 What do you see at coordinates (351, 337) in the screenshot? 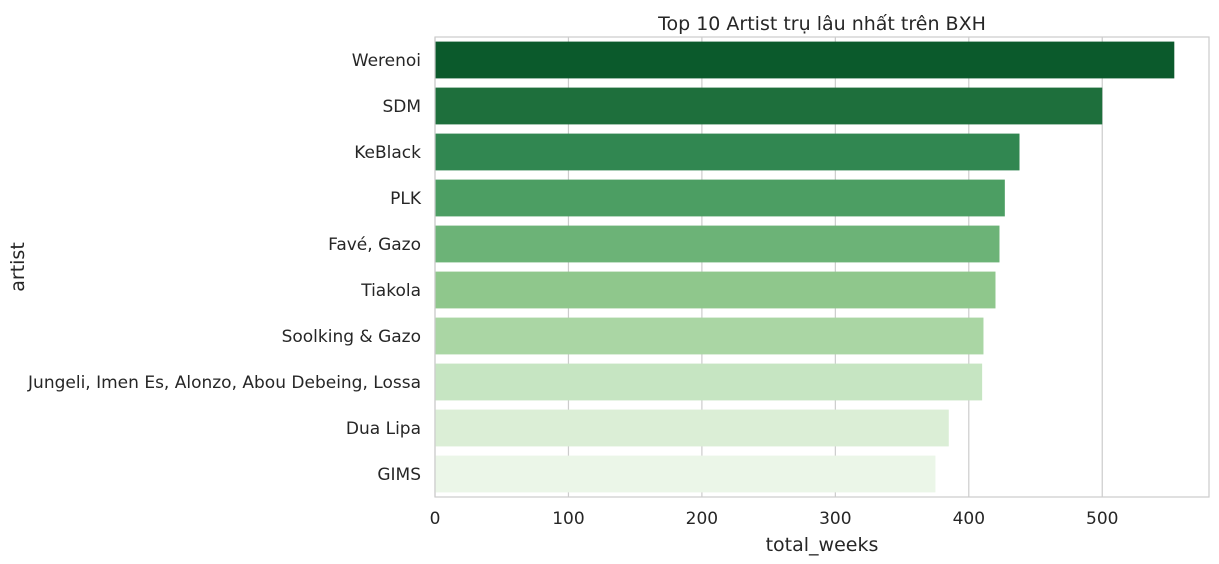
I see `y-tick-label: Soolking & Gazo` at bounding box center [351, 337].